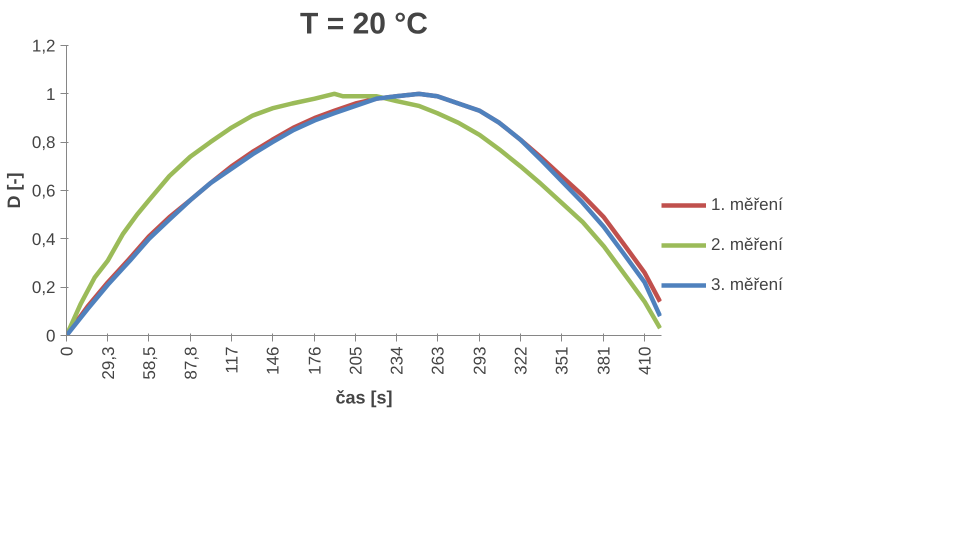 This screenshot has width=958, height=544. I want to click on y-tick-label: 1, so click(51, 94).